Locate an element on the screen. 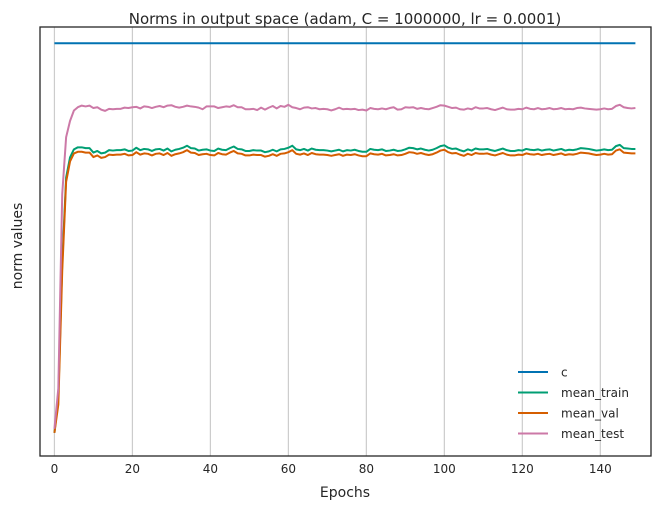 This screenshot has width=660, height=510. x-tick-label: 120 is located at coordinates (522, 469).